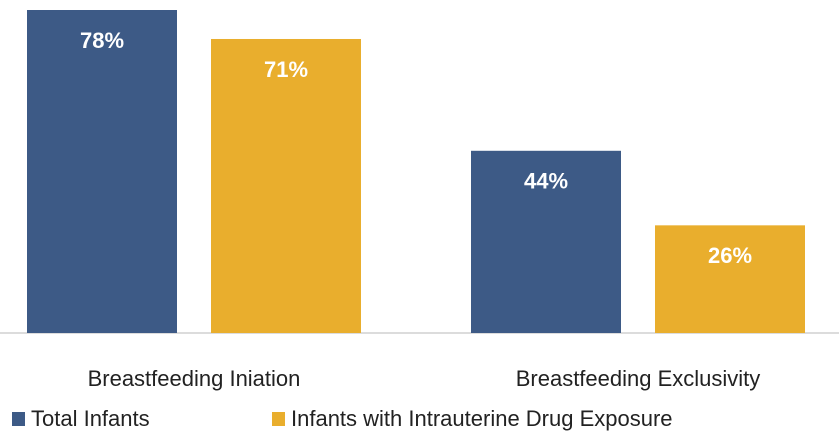 This screenshot has height=438, width=839. Describe the element at coordinates (286, 69) in the screenshot. I see `value-label: 71%` at that location.